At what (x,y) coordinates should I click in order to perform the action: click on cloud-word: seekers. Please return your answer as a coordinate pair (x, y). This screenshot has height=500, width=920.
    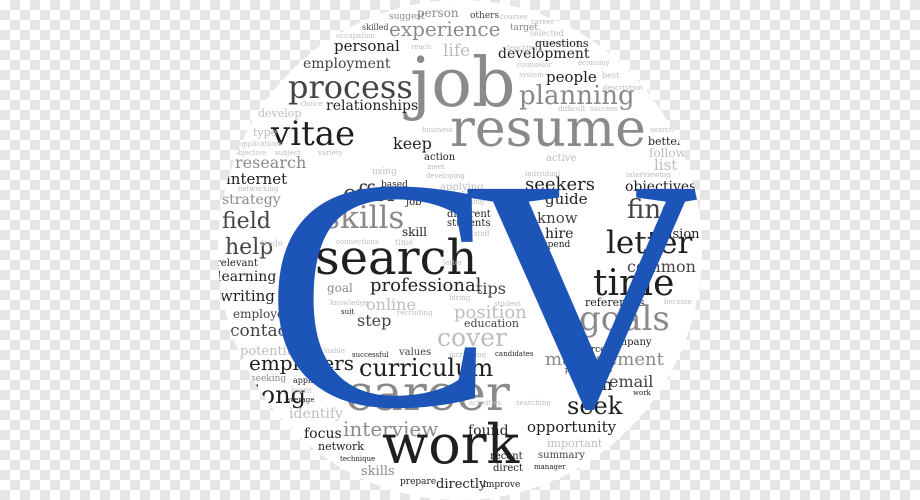
    Looking at the image, I should click on (560, 184).